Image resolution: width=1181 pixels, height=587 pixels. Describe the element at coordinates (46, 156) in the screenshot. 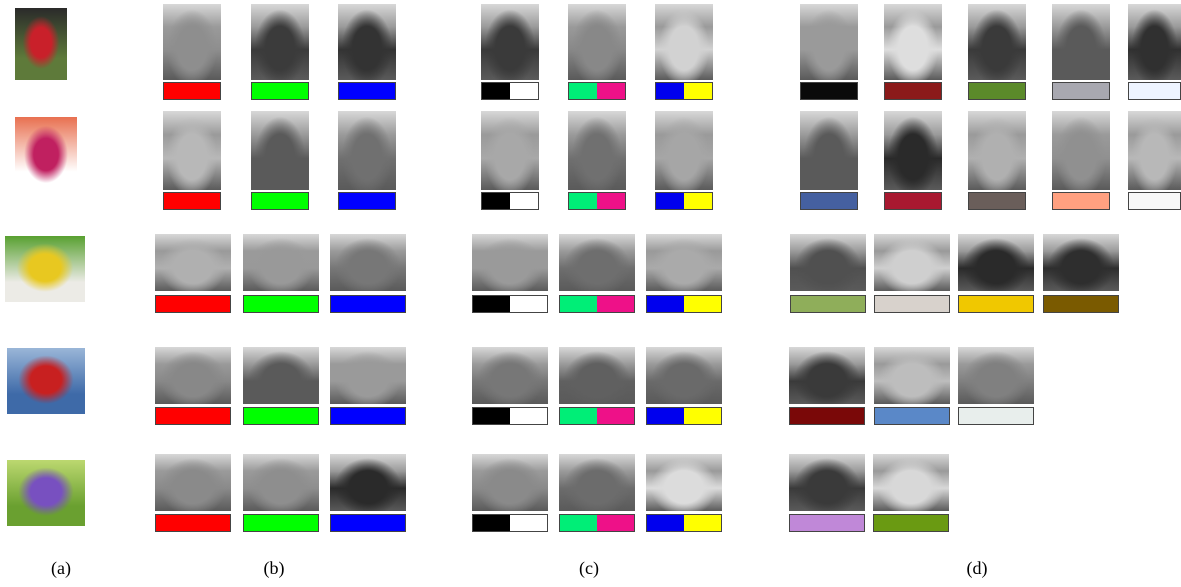

I see `original-image-child` at that location.